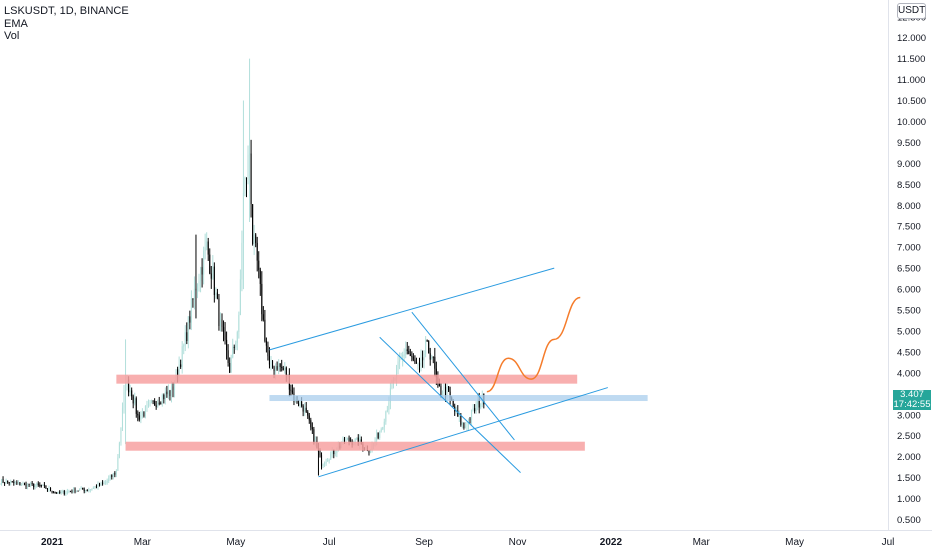 Image resolution: width=932 pixels, height=550 pixels. What do you see at coordinates (909, 206) in the screenshot?
I see `price-tick-label: 8.000` at bounding box center [909, 206].